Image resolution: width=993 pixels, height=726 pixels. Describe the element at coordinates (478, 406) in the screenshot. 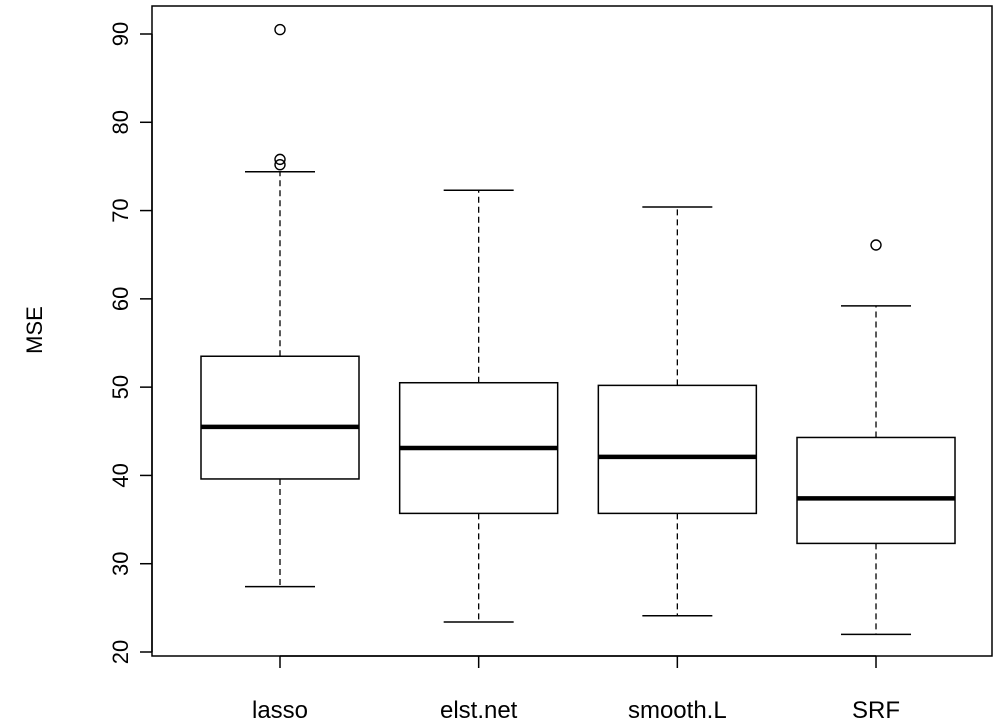

I see `box-elst-net` at that location.